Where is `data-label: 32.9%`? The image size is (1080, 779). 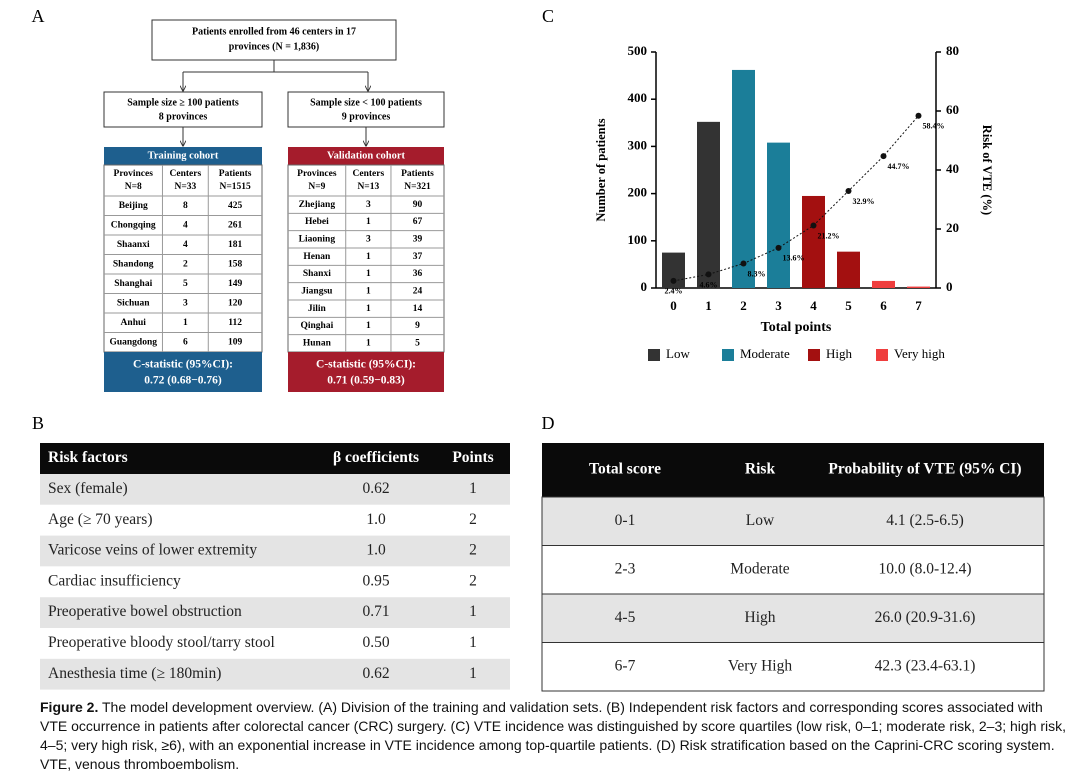
data-label: 32.9% is located at coordinates (864, 201).